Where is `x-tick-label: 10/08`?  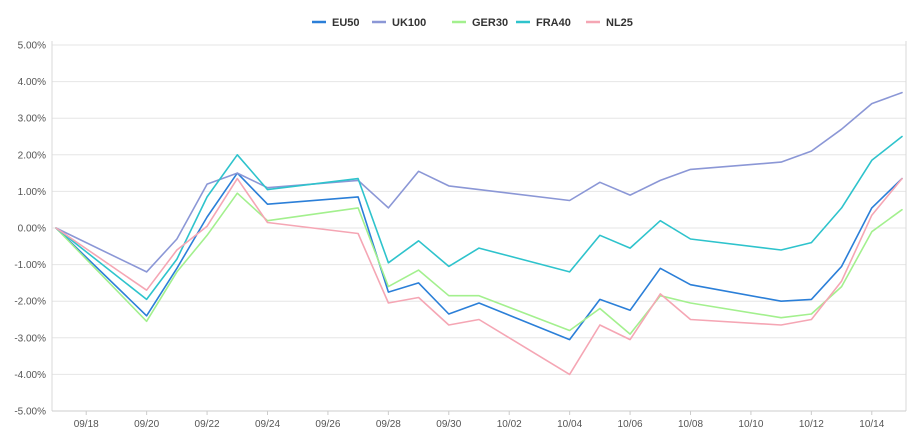 x-tick-label: 10/08 is located at coordinates (690, 424).